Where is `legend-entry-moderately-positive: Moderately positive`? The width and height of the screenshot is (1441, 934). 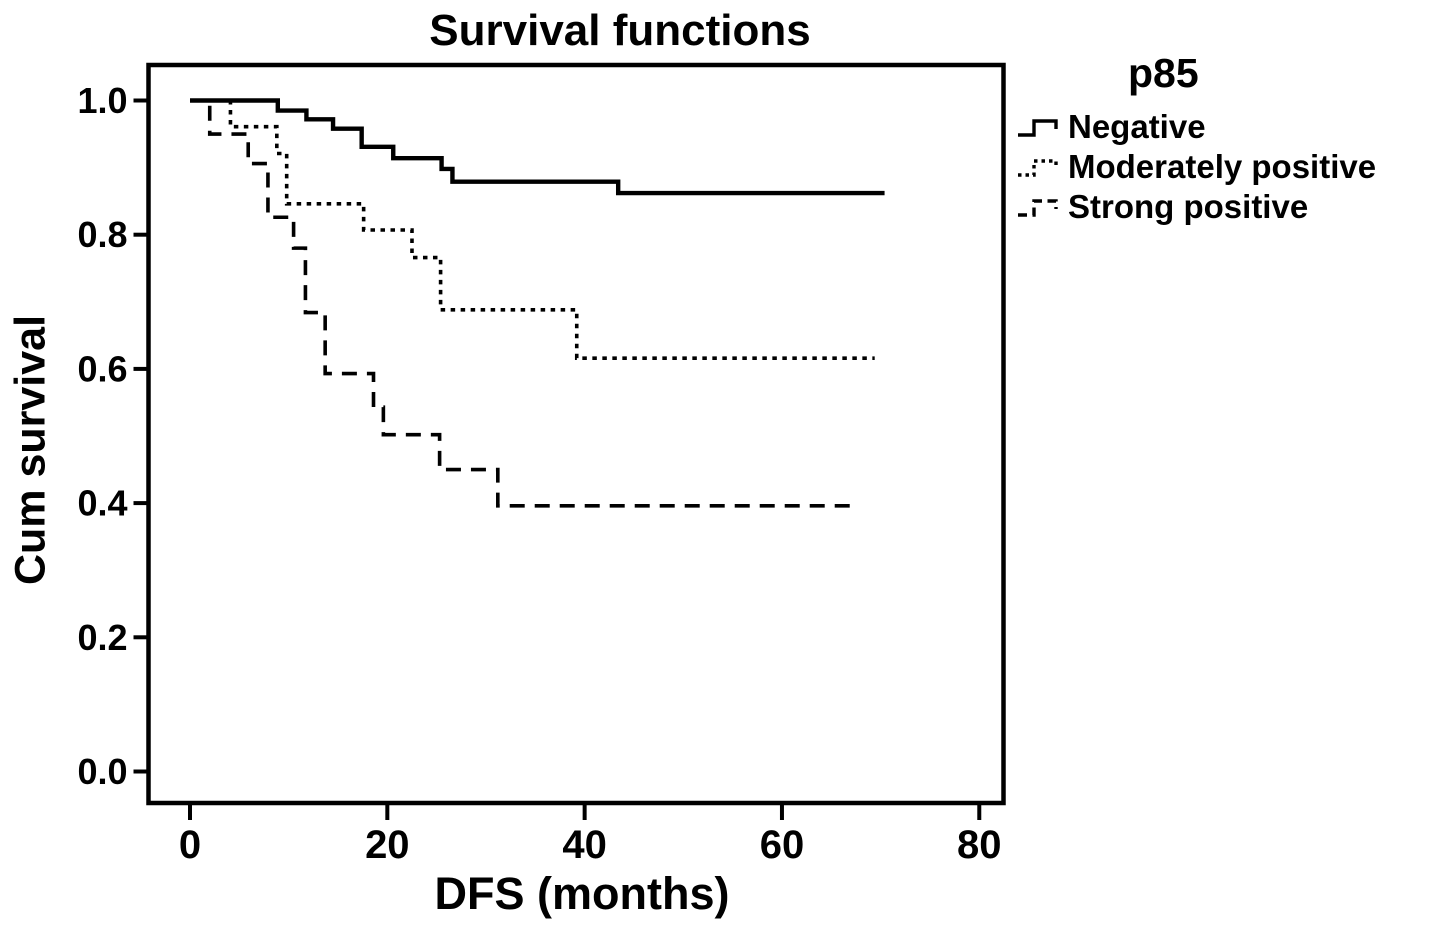
legend-entry-moderately-positive: Moderately positive is located at coordinates (1228, 167).